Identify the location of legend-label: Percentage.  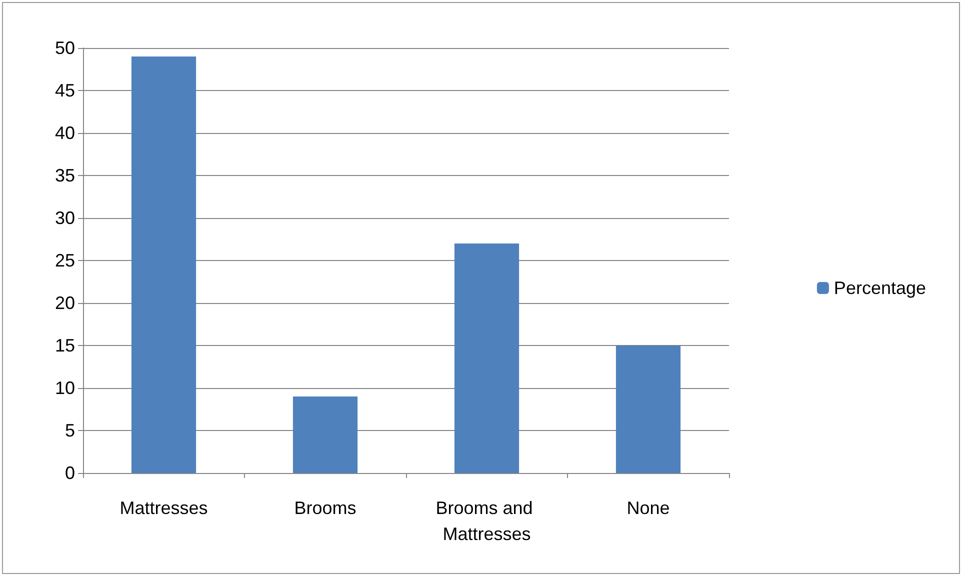
(880, 288).